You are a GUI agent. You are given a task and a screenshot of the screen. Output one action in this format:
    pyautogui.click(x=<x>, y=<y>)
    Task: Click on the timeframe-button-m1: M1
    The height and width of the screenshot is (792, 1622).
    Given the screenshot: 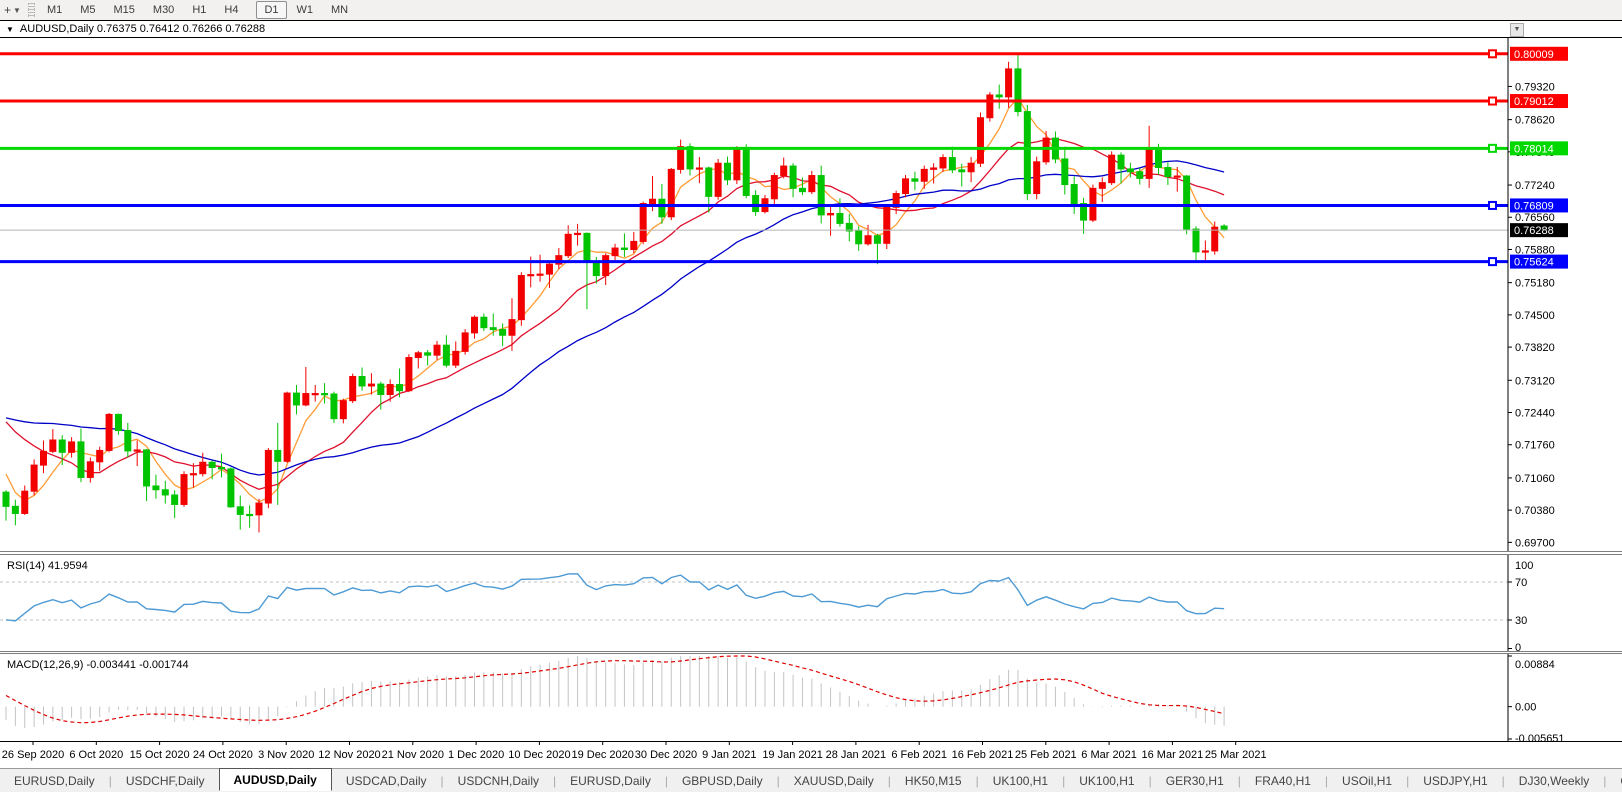 What is the action you would take?
    pyautogui.click(x=54, y=10)
    